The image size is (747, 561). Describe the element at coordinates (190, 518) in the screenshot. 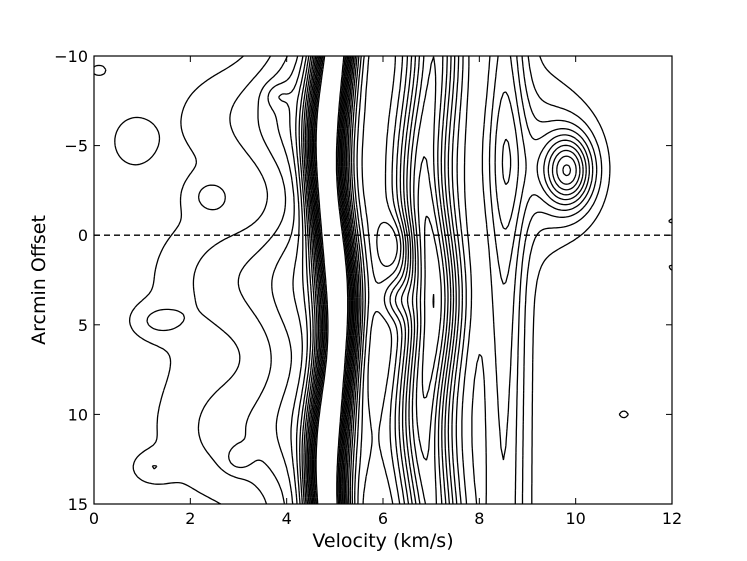

I see `x-tick-label: 2` at that location.